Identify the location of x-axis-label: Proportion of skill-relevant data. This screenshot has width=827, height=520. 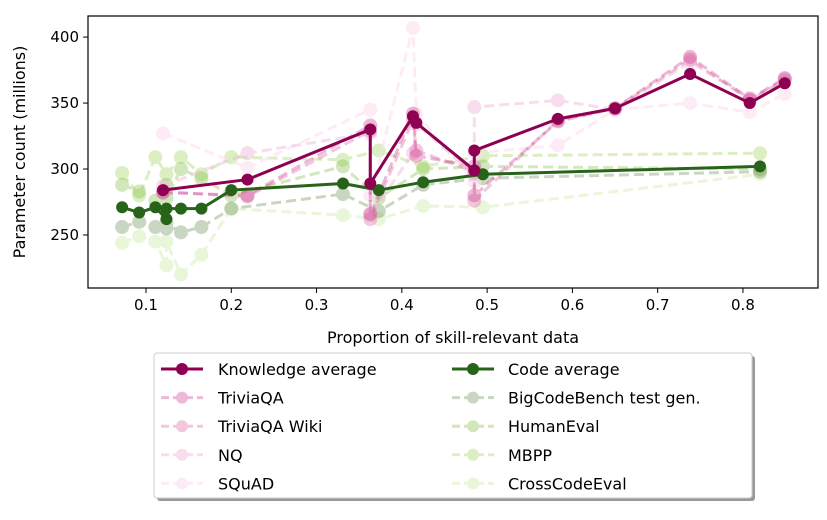
(453, 337).